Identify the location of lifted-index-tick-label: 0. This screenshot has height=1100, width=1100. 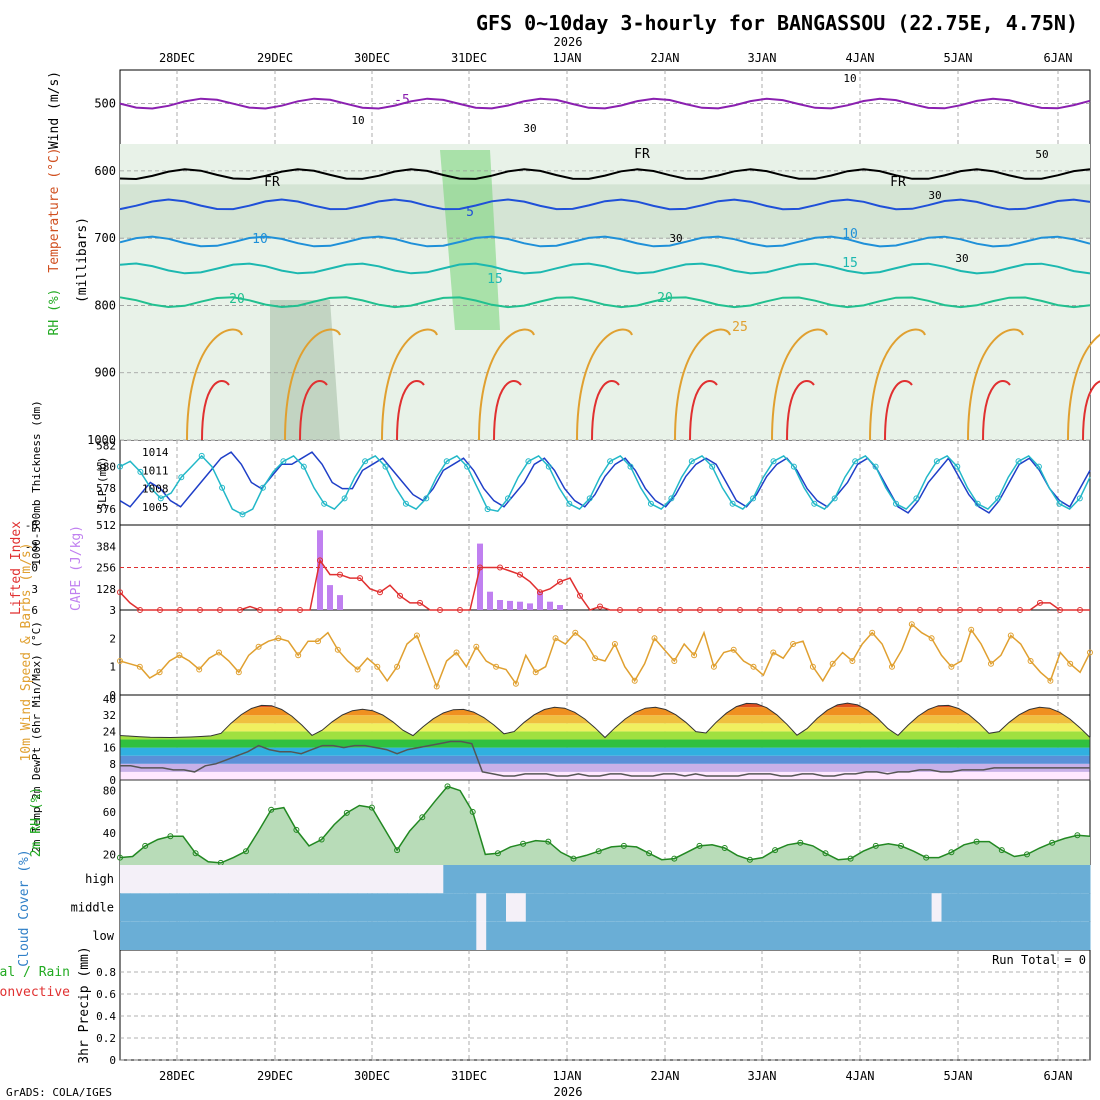
(34, 568).